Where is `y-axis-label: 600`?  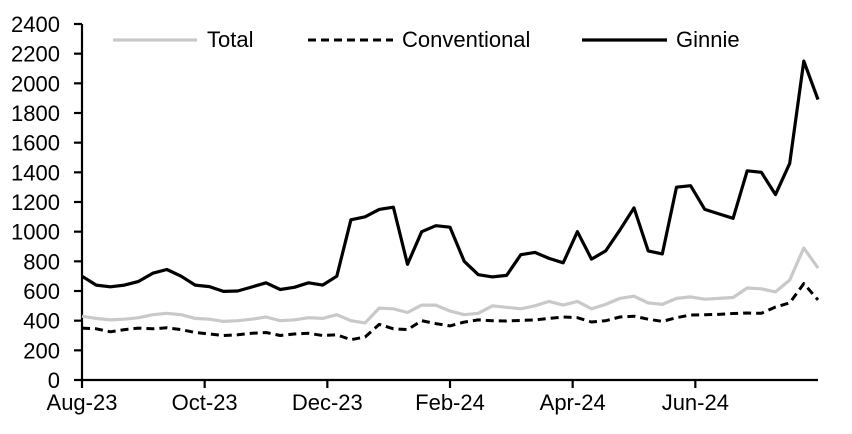 y-axis-label: 600 is located at coordinates (41, 291).